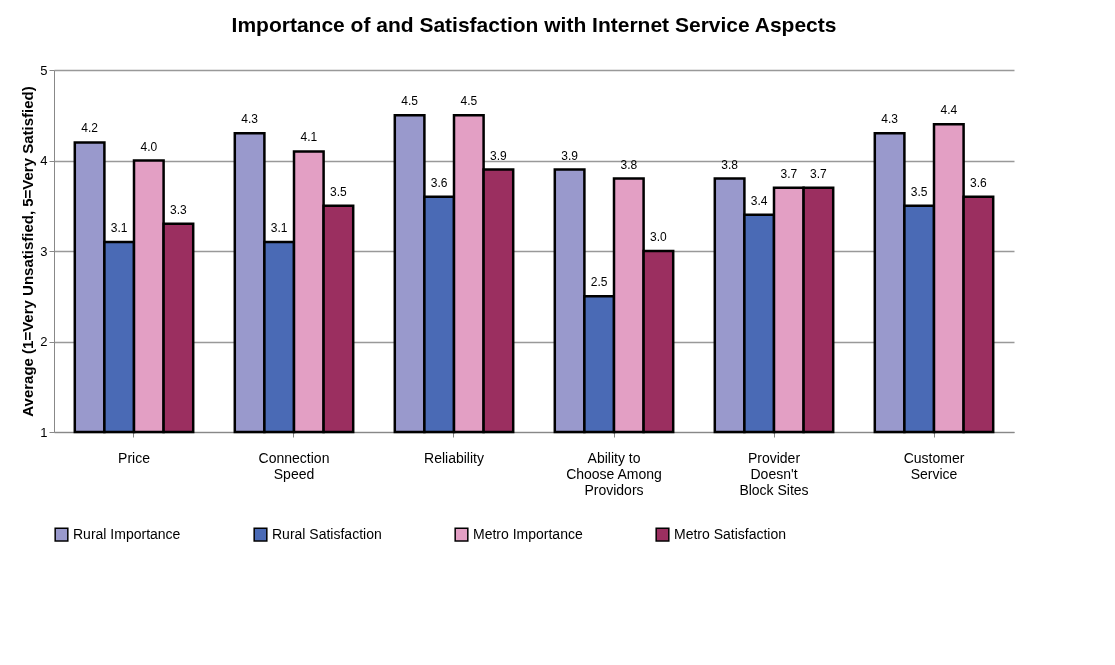 Image resolution: width=1115 pixels, height=665 pixels. Describe the element at coordinates (659, 237) in the screenshot. I see `data-label: 3.0` at that location.